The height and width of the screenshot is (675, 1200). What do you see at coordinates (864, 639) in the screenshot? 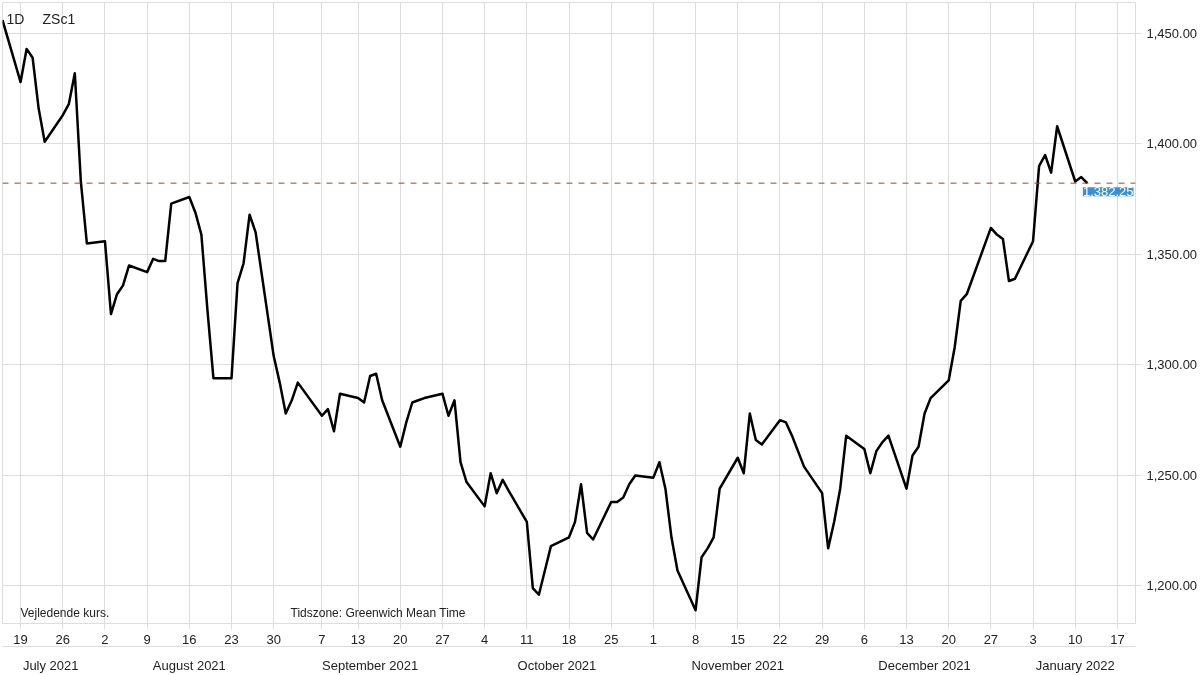
I see `x-tick-label: 6` at bounding box center [864, 639].